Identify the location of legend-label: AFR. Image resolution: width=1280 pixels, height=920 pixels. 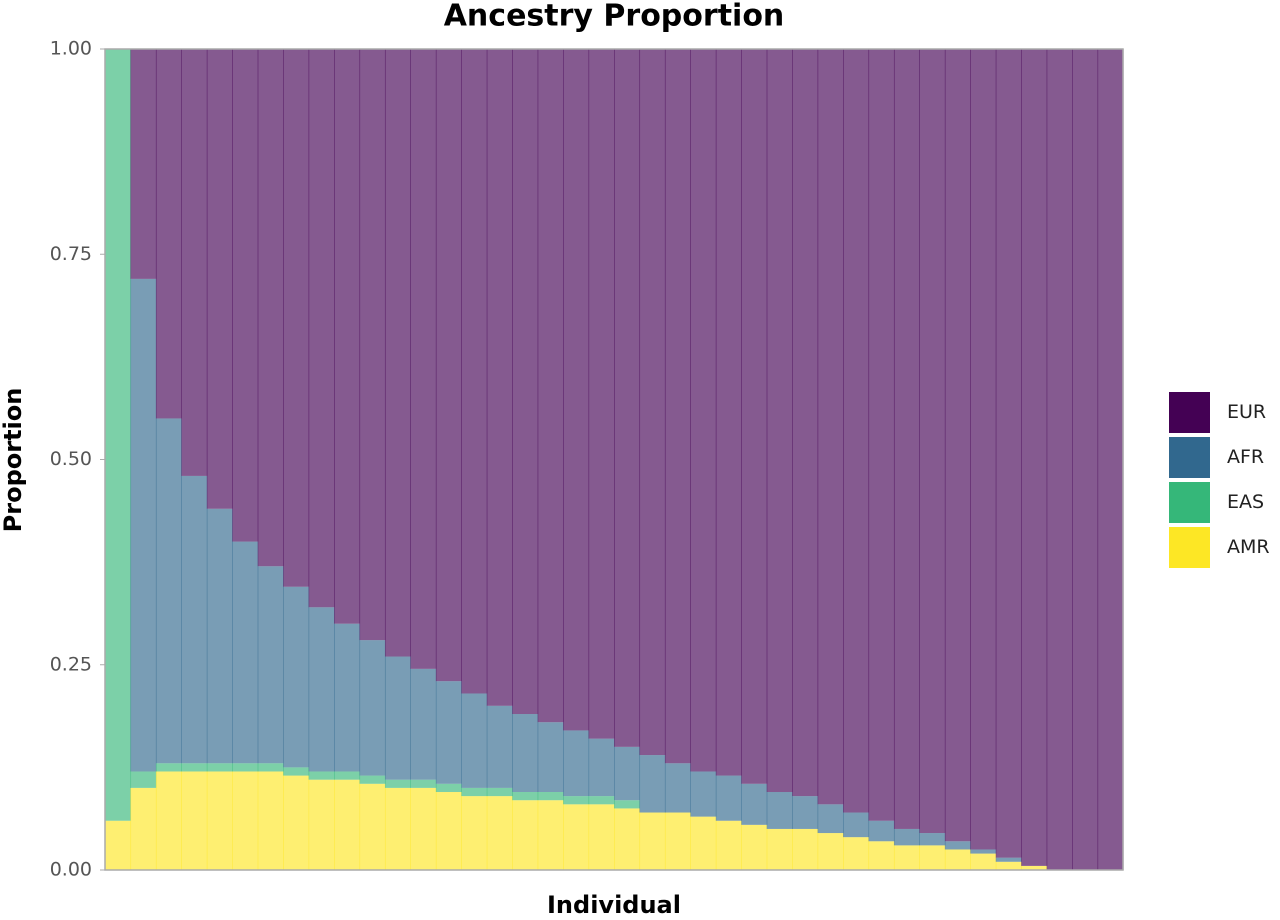
(1245, 457).